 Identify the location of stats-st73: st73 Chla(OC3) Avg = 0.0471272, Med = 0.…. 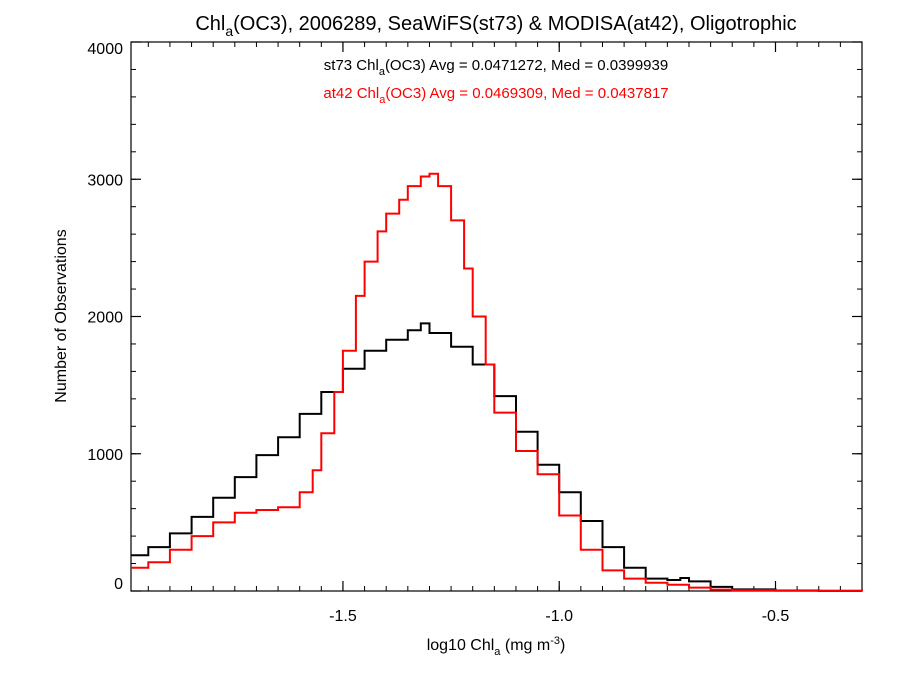
(496, 67).